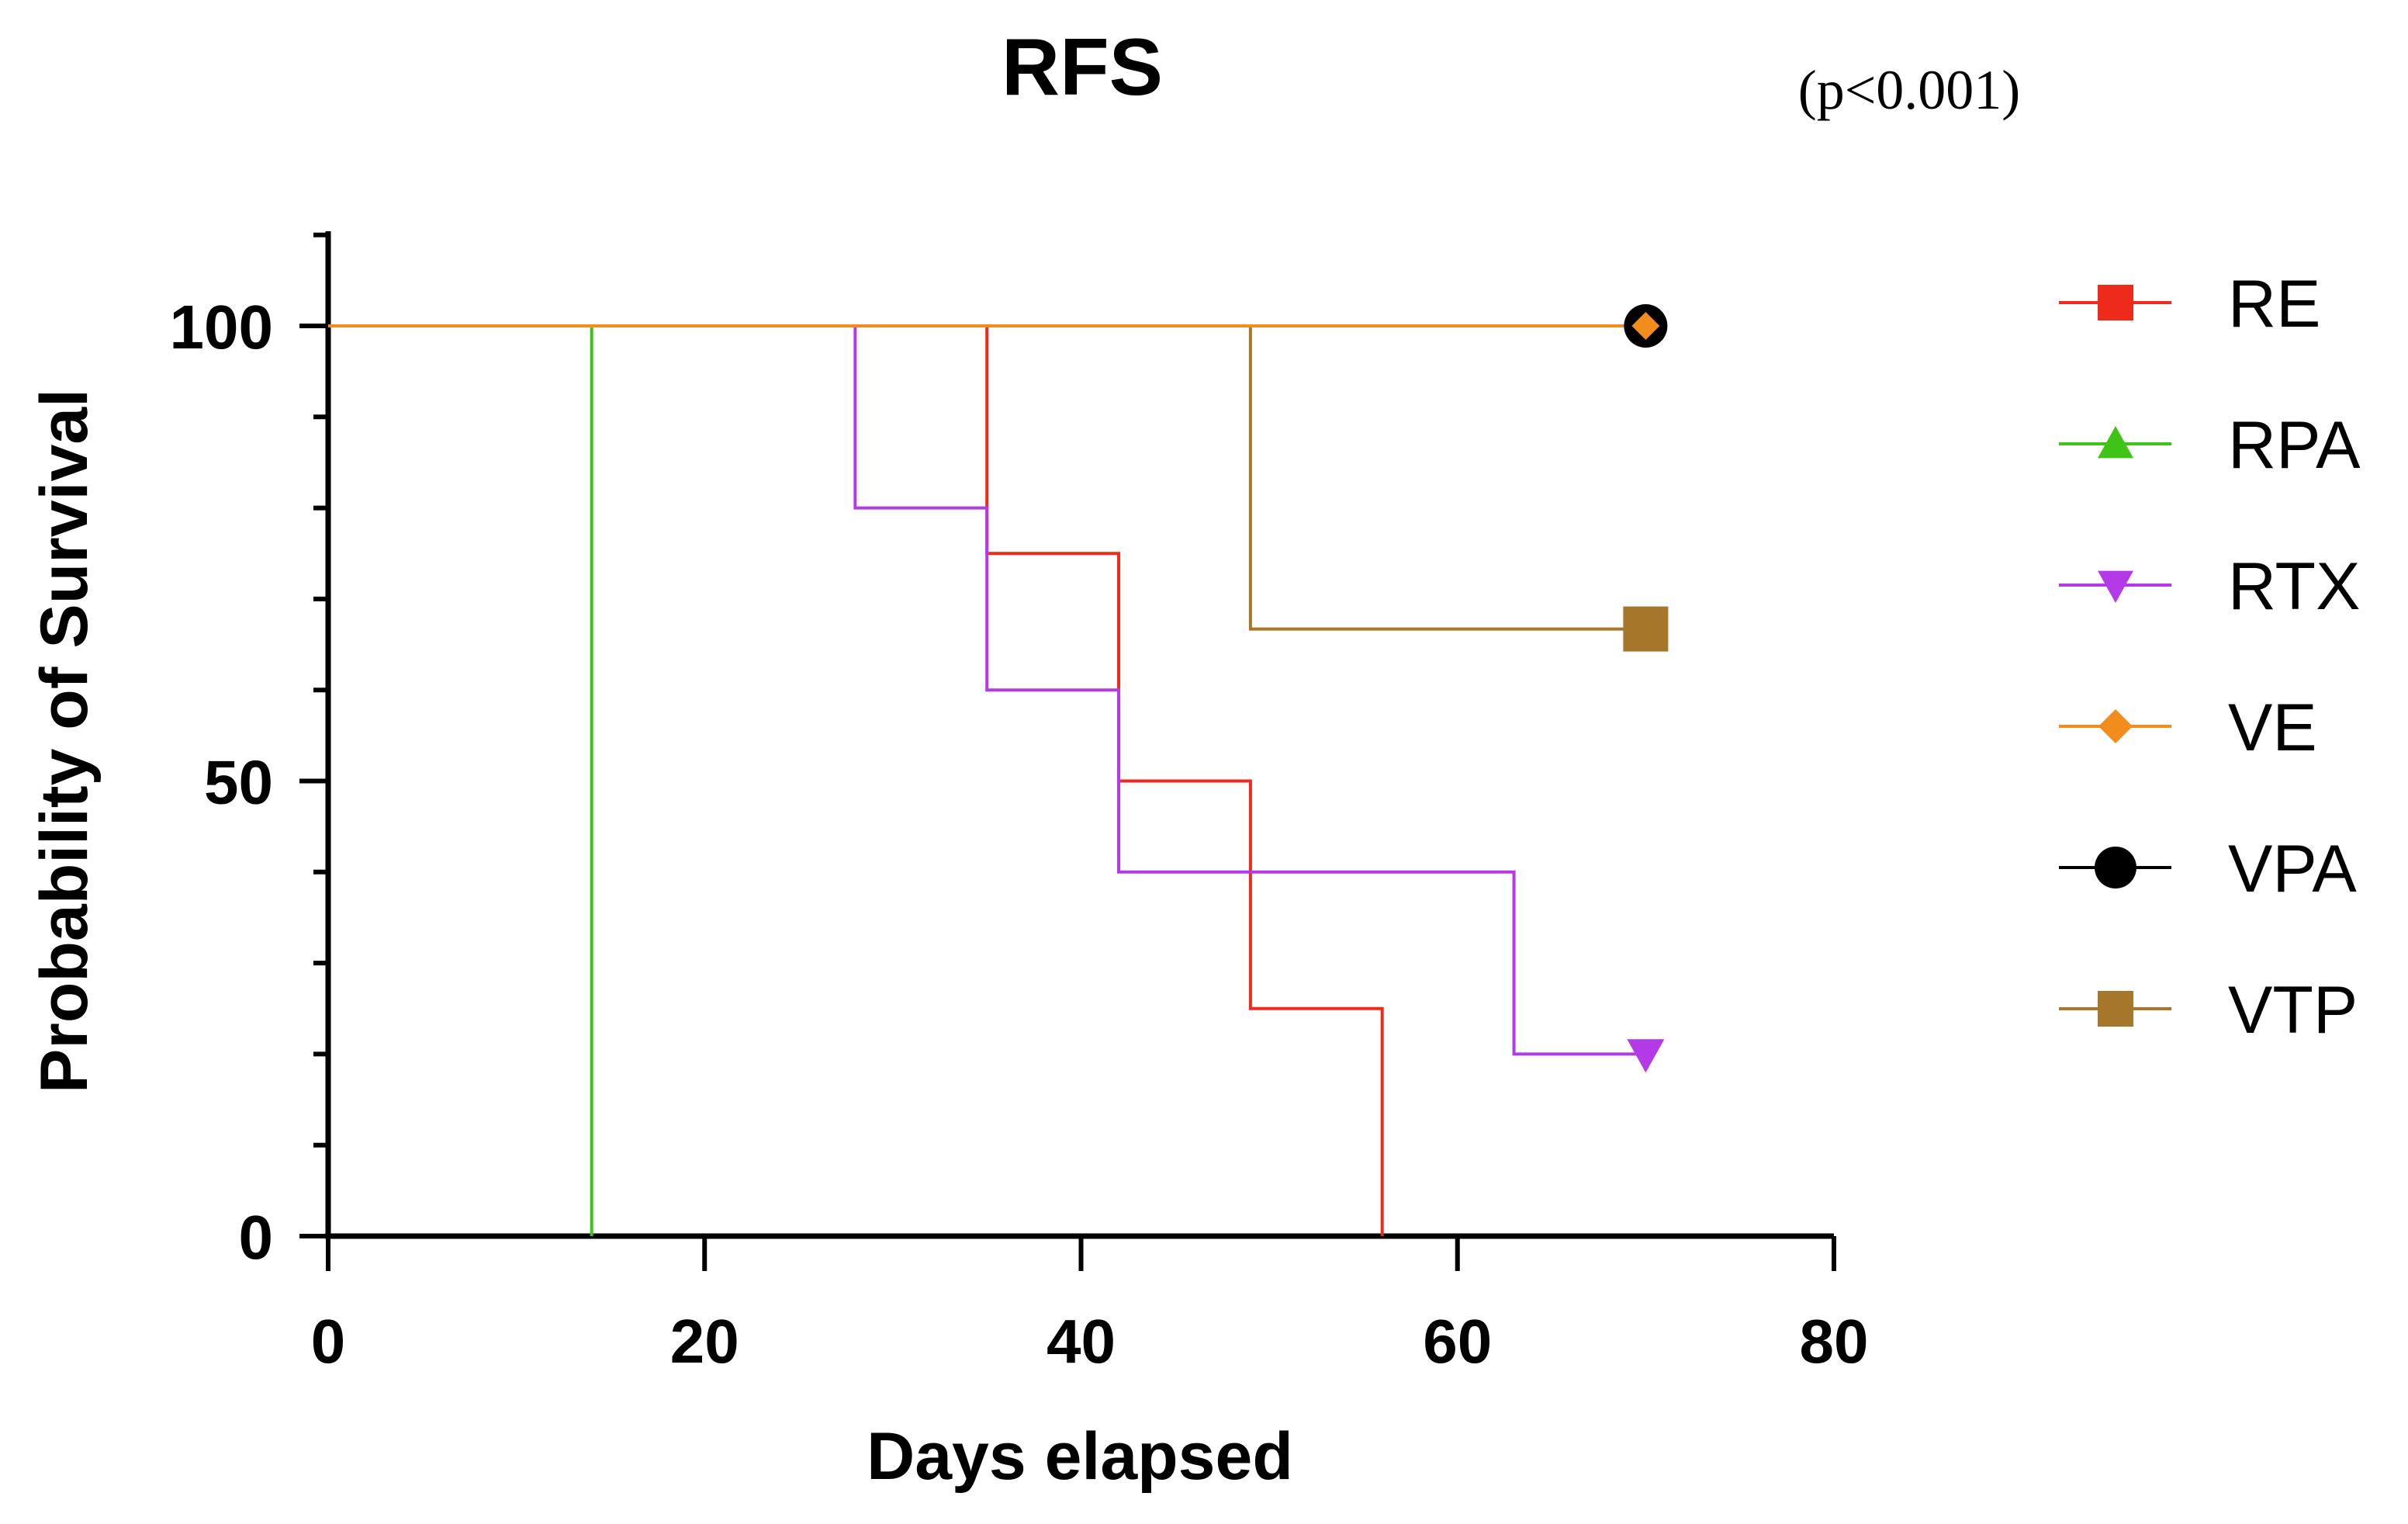  What do you see at coordinates (1457, 1342) in the screenshot?
I see `x-tick-label: 60` at bounding box center [1457, 1342].